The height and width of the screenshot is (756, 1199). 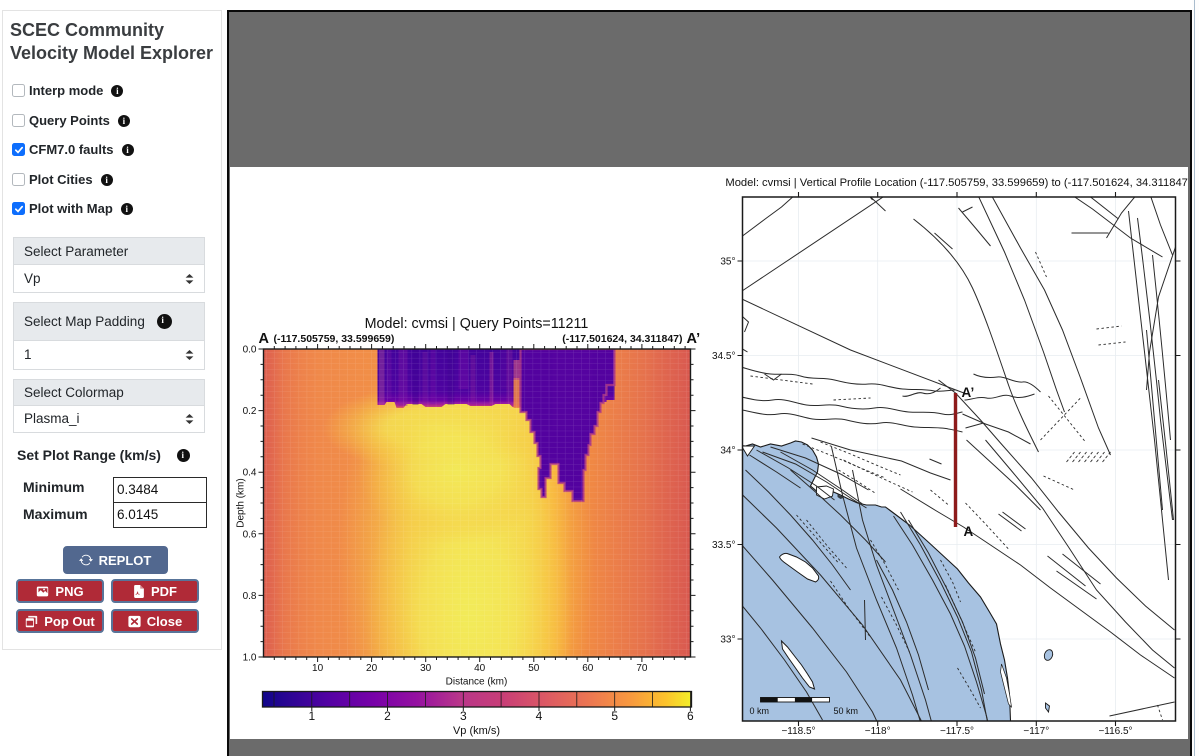 What do you see at coordinates (588, 668) in the screenshot?
I see `svg-text: 60` at bounding box center [588, 668].